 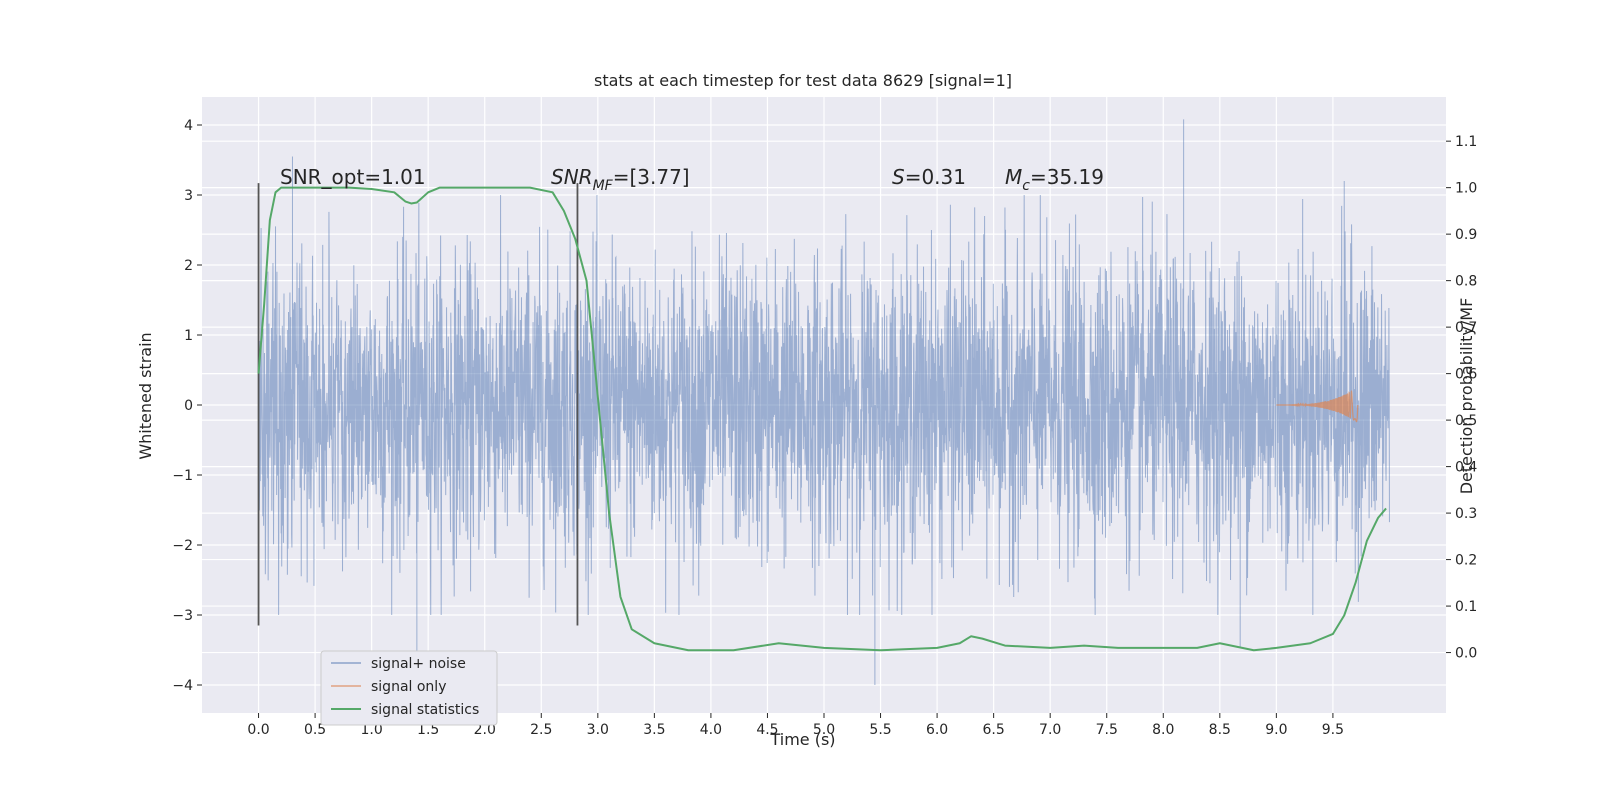 I want to click on x-tick-label-13: 6.5, so click(x=994, y=730).